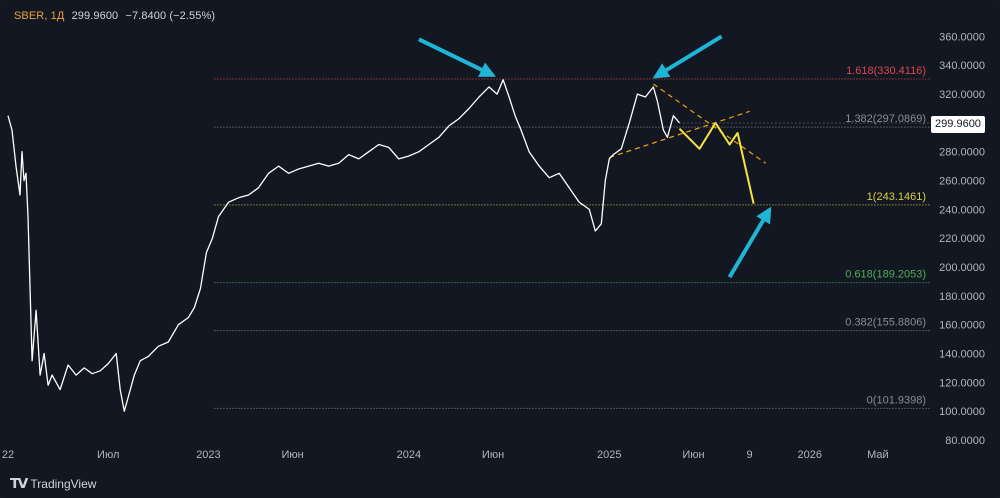 The height and width of the screenshot is (498, 1000). I want to click on fib-level-label: 1(243.1461), so click(896, 197).